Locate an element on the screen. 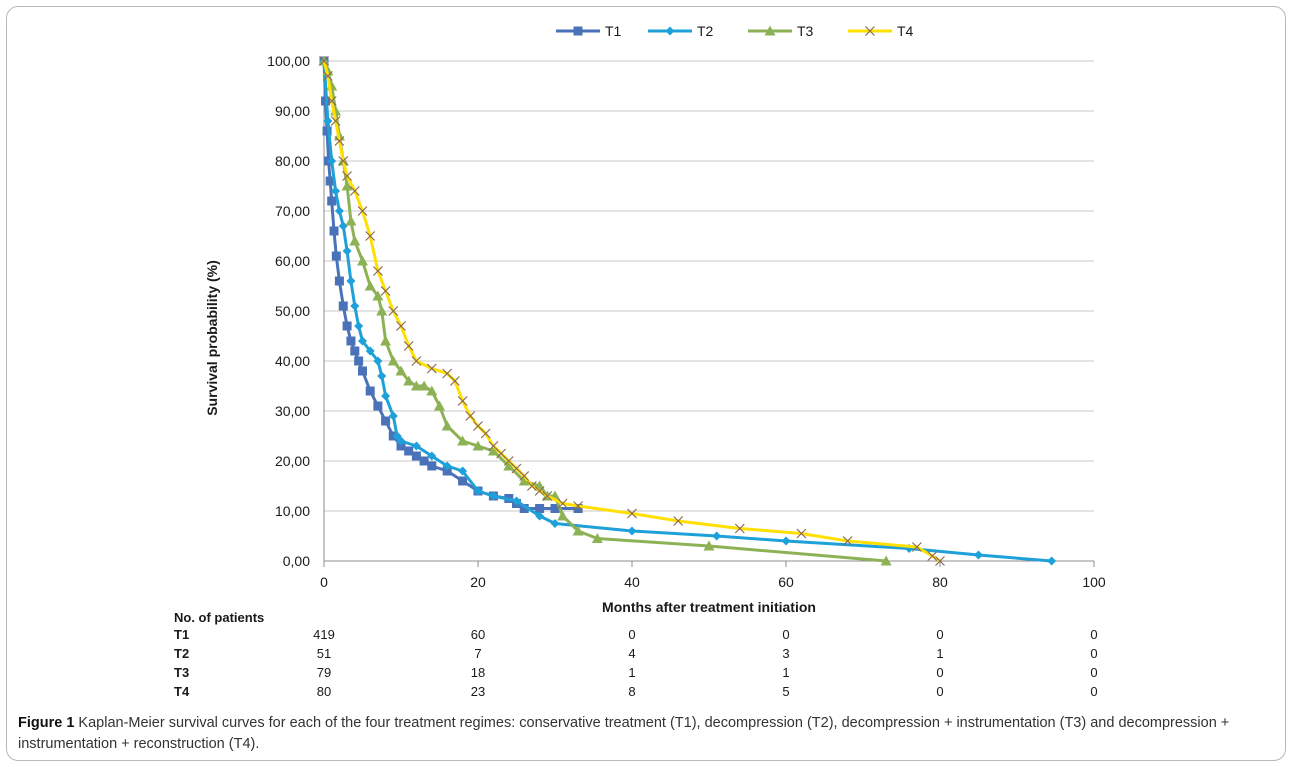  risk-count-cell: 80 is located at coordinates (324, 691).